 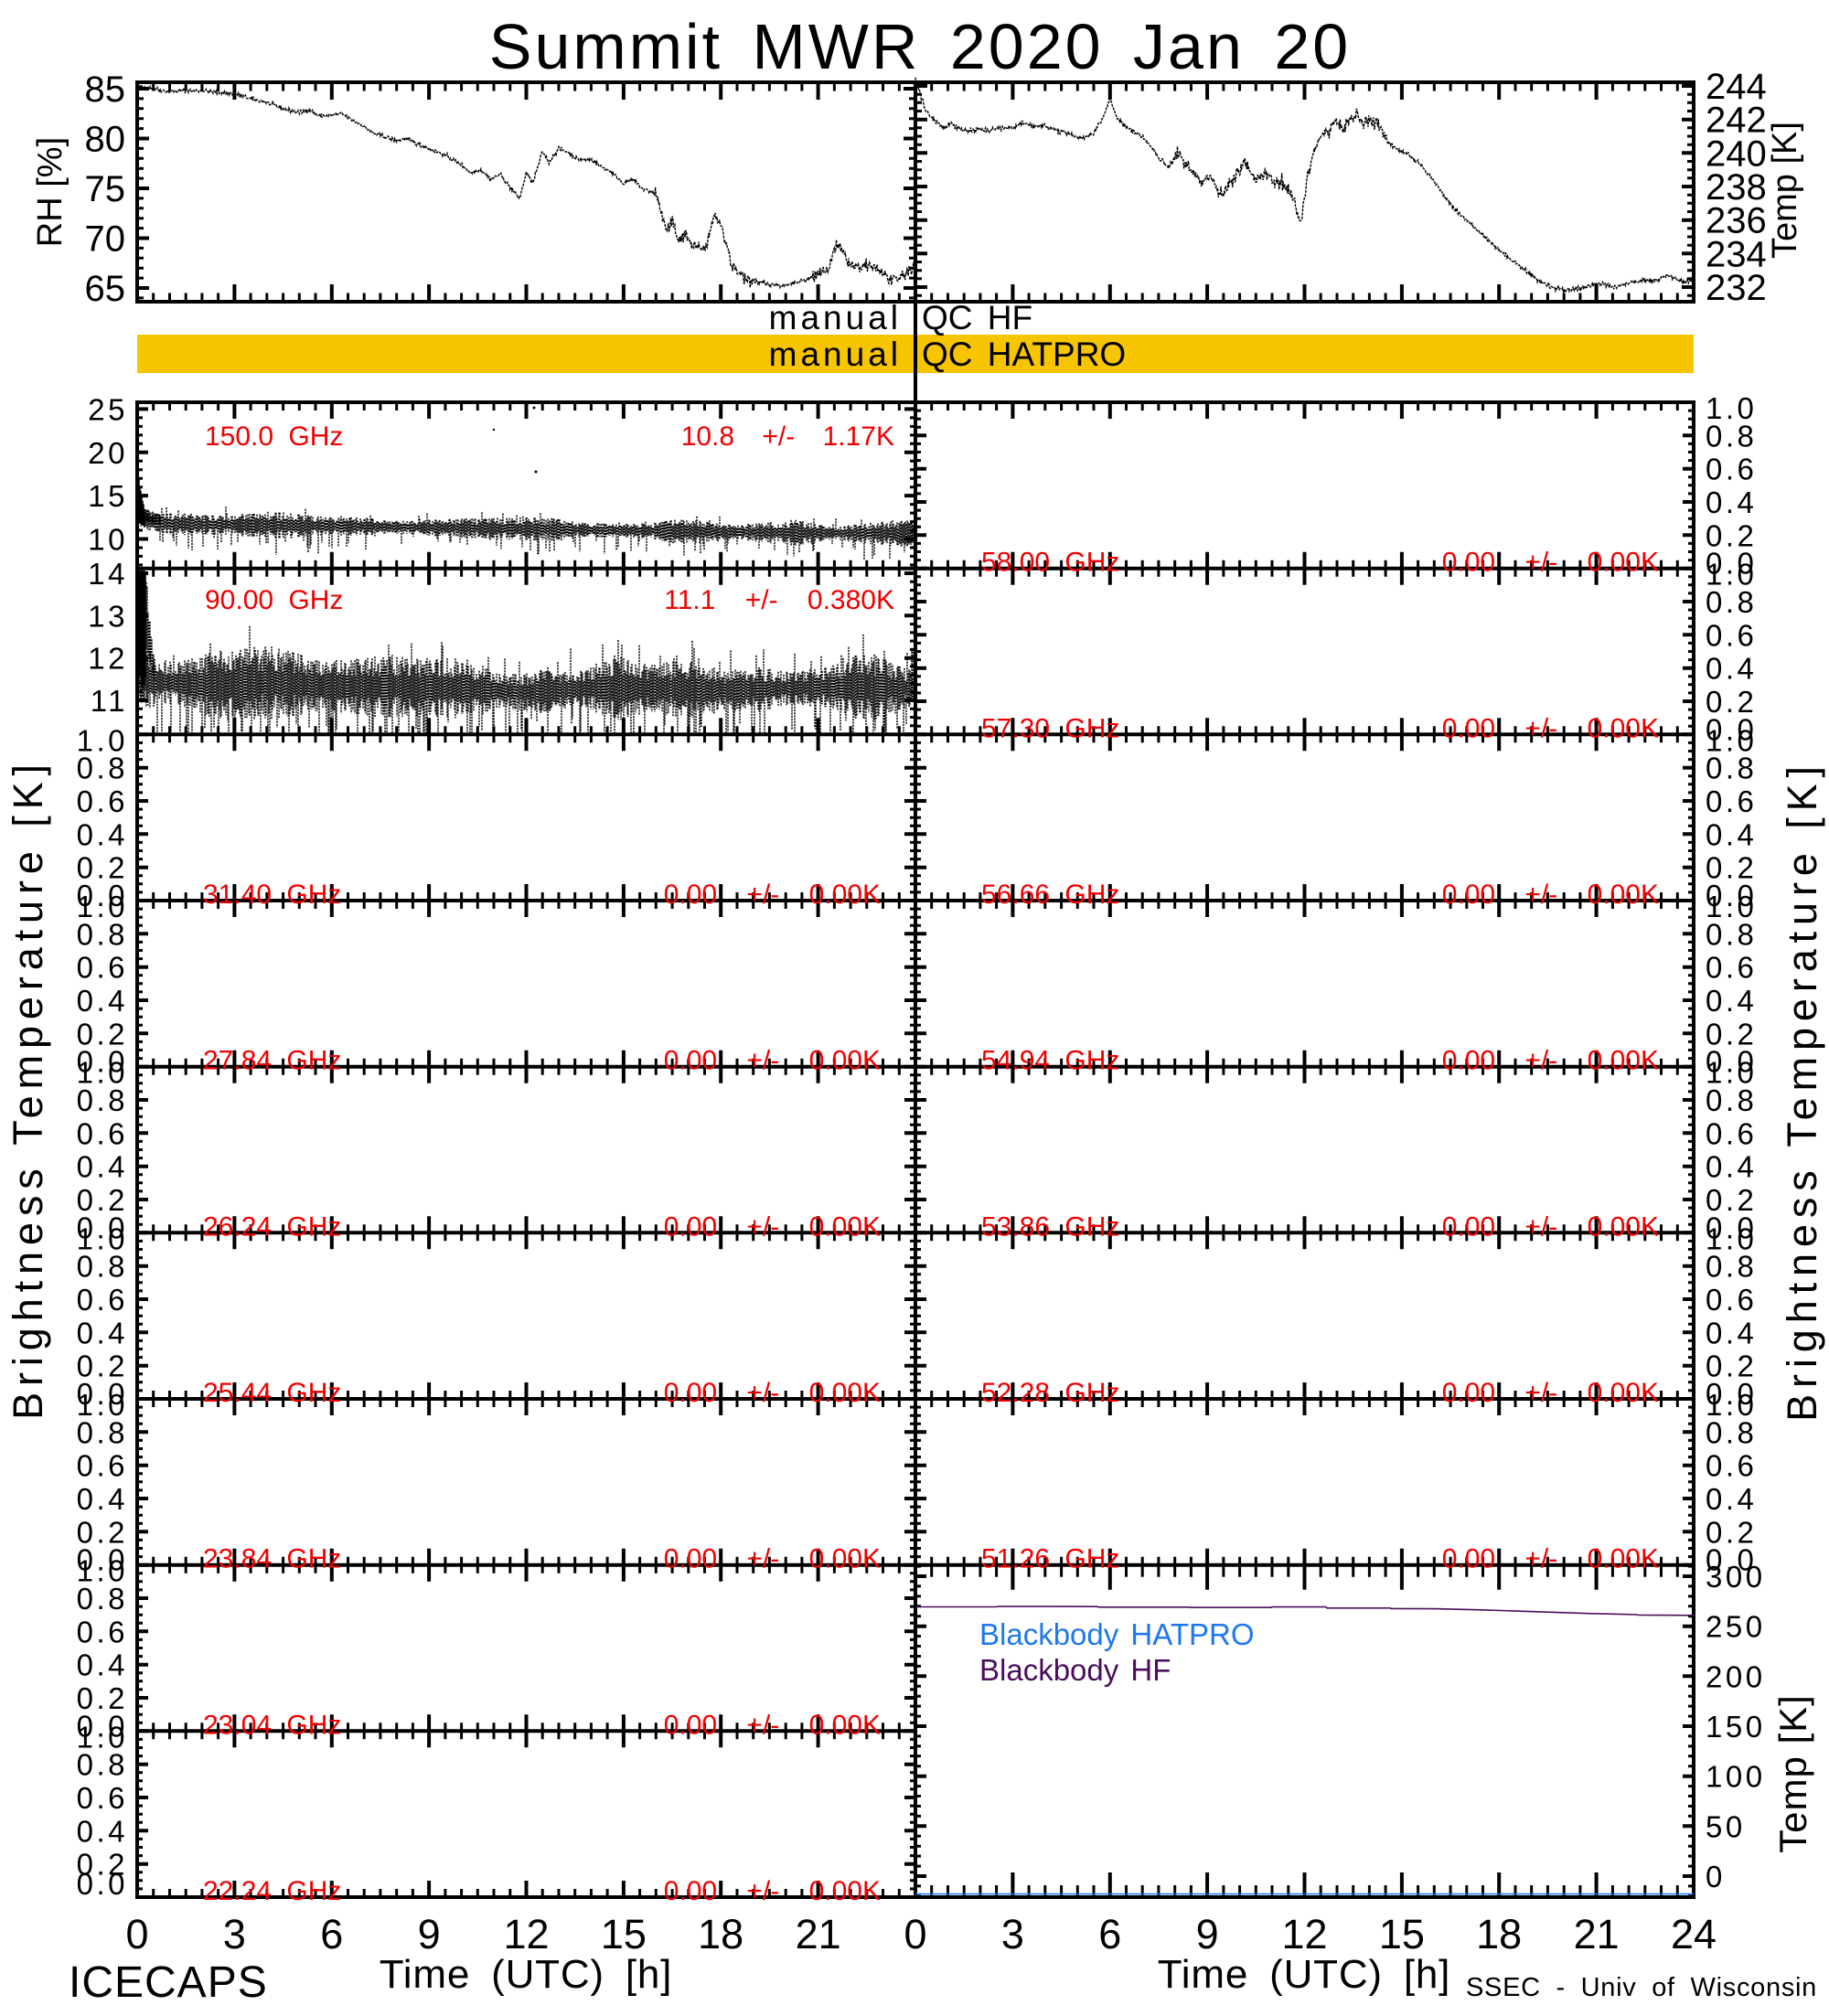 What do you see at coordinates (977, 317) in the screenshot?
I see `svg-text: QC HF` at bounding box center [977, 317].